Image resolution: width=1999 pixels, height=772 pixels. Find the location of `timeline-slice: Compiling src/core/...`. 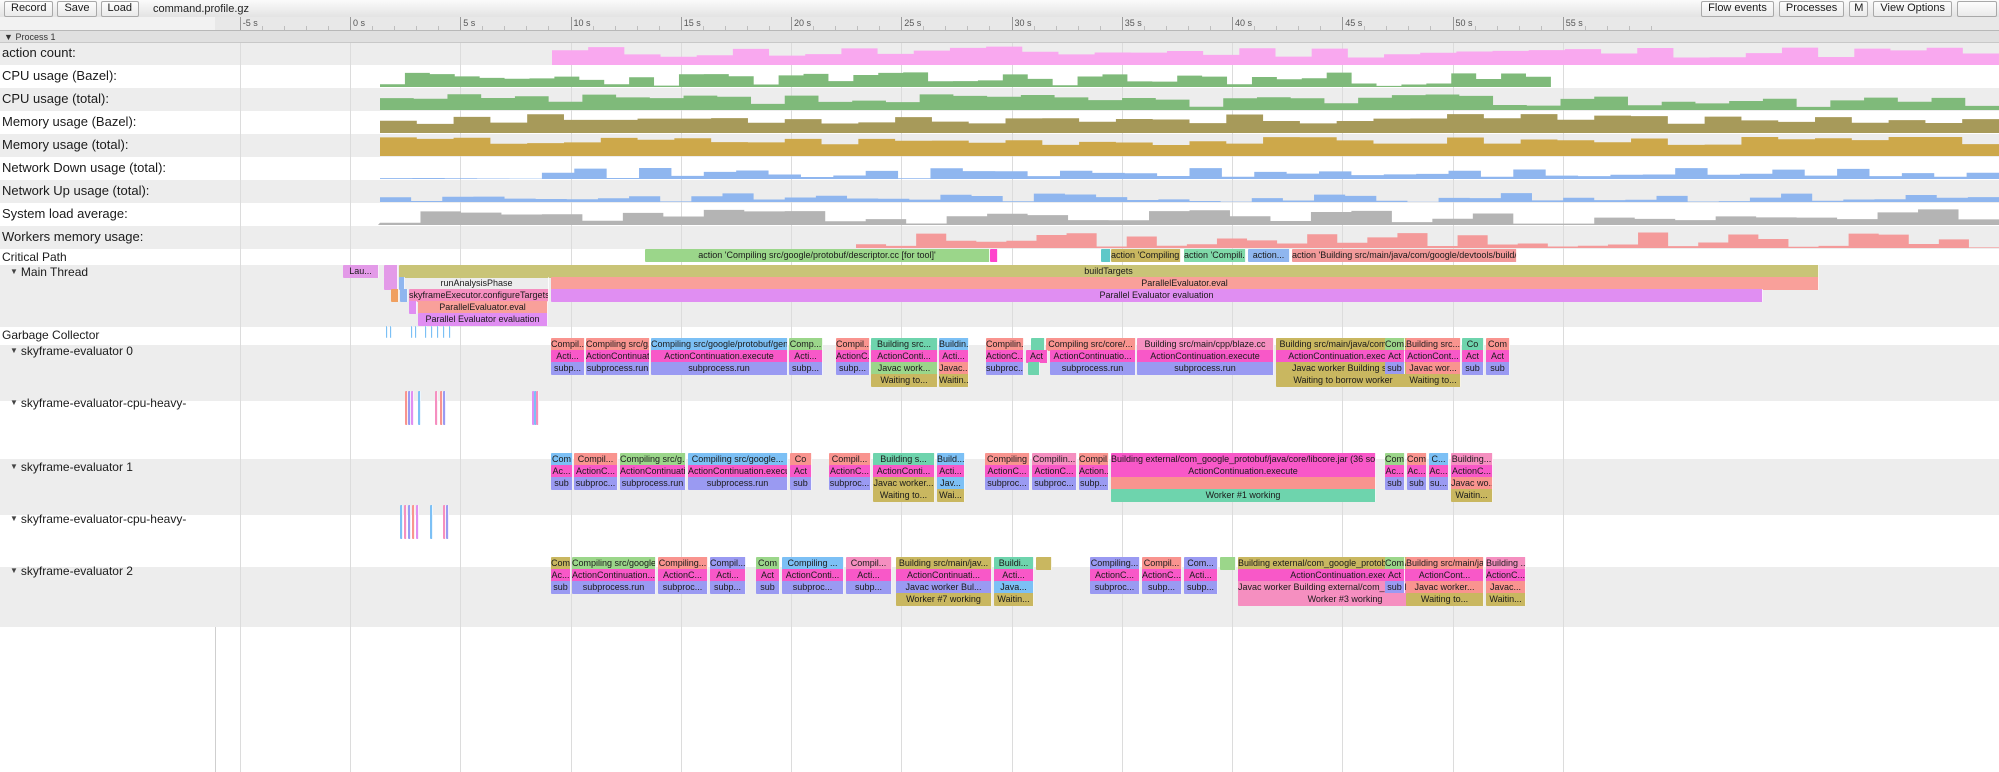

timeline-slice: Compiling src/core/... is located at coordinates (1091, 344).